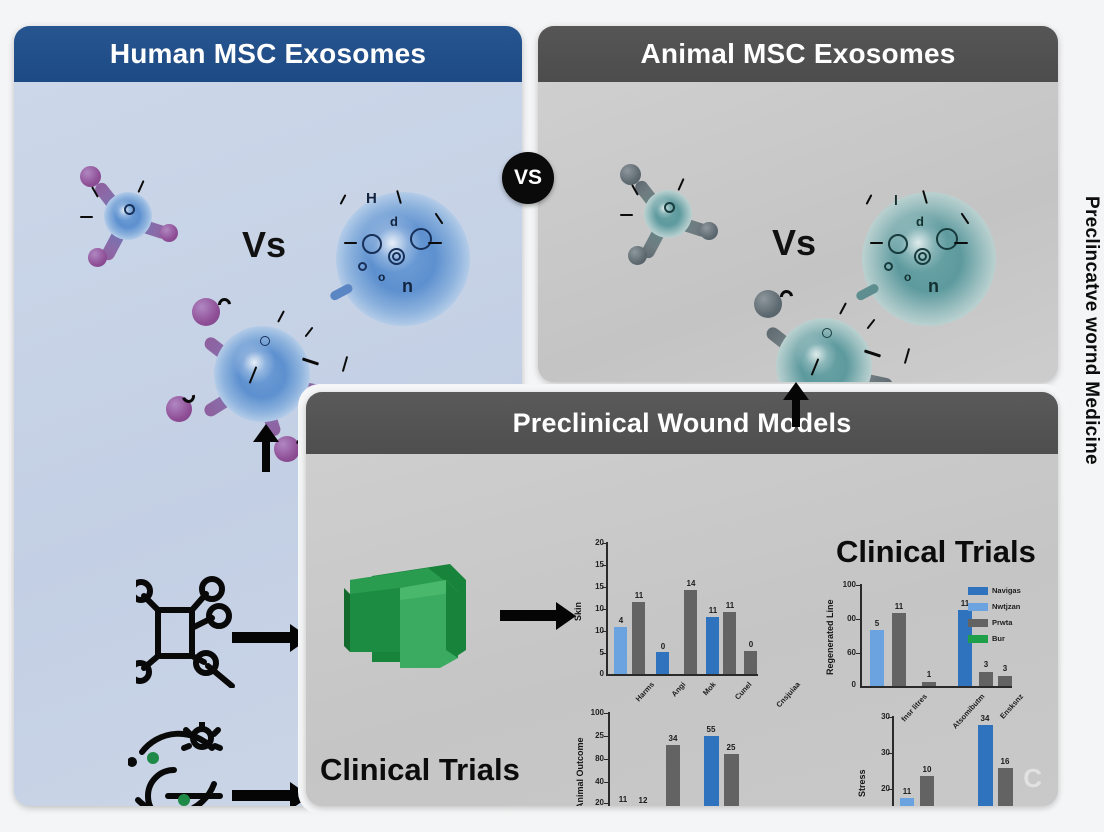 The image size is (1104, 832). What do you see at coordinates (798, 54) in the screenshot?
I see `panel-animal-title: Animal MSC Exosomes` at bounding box center [798, 54].